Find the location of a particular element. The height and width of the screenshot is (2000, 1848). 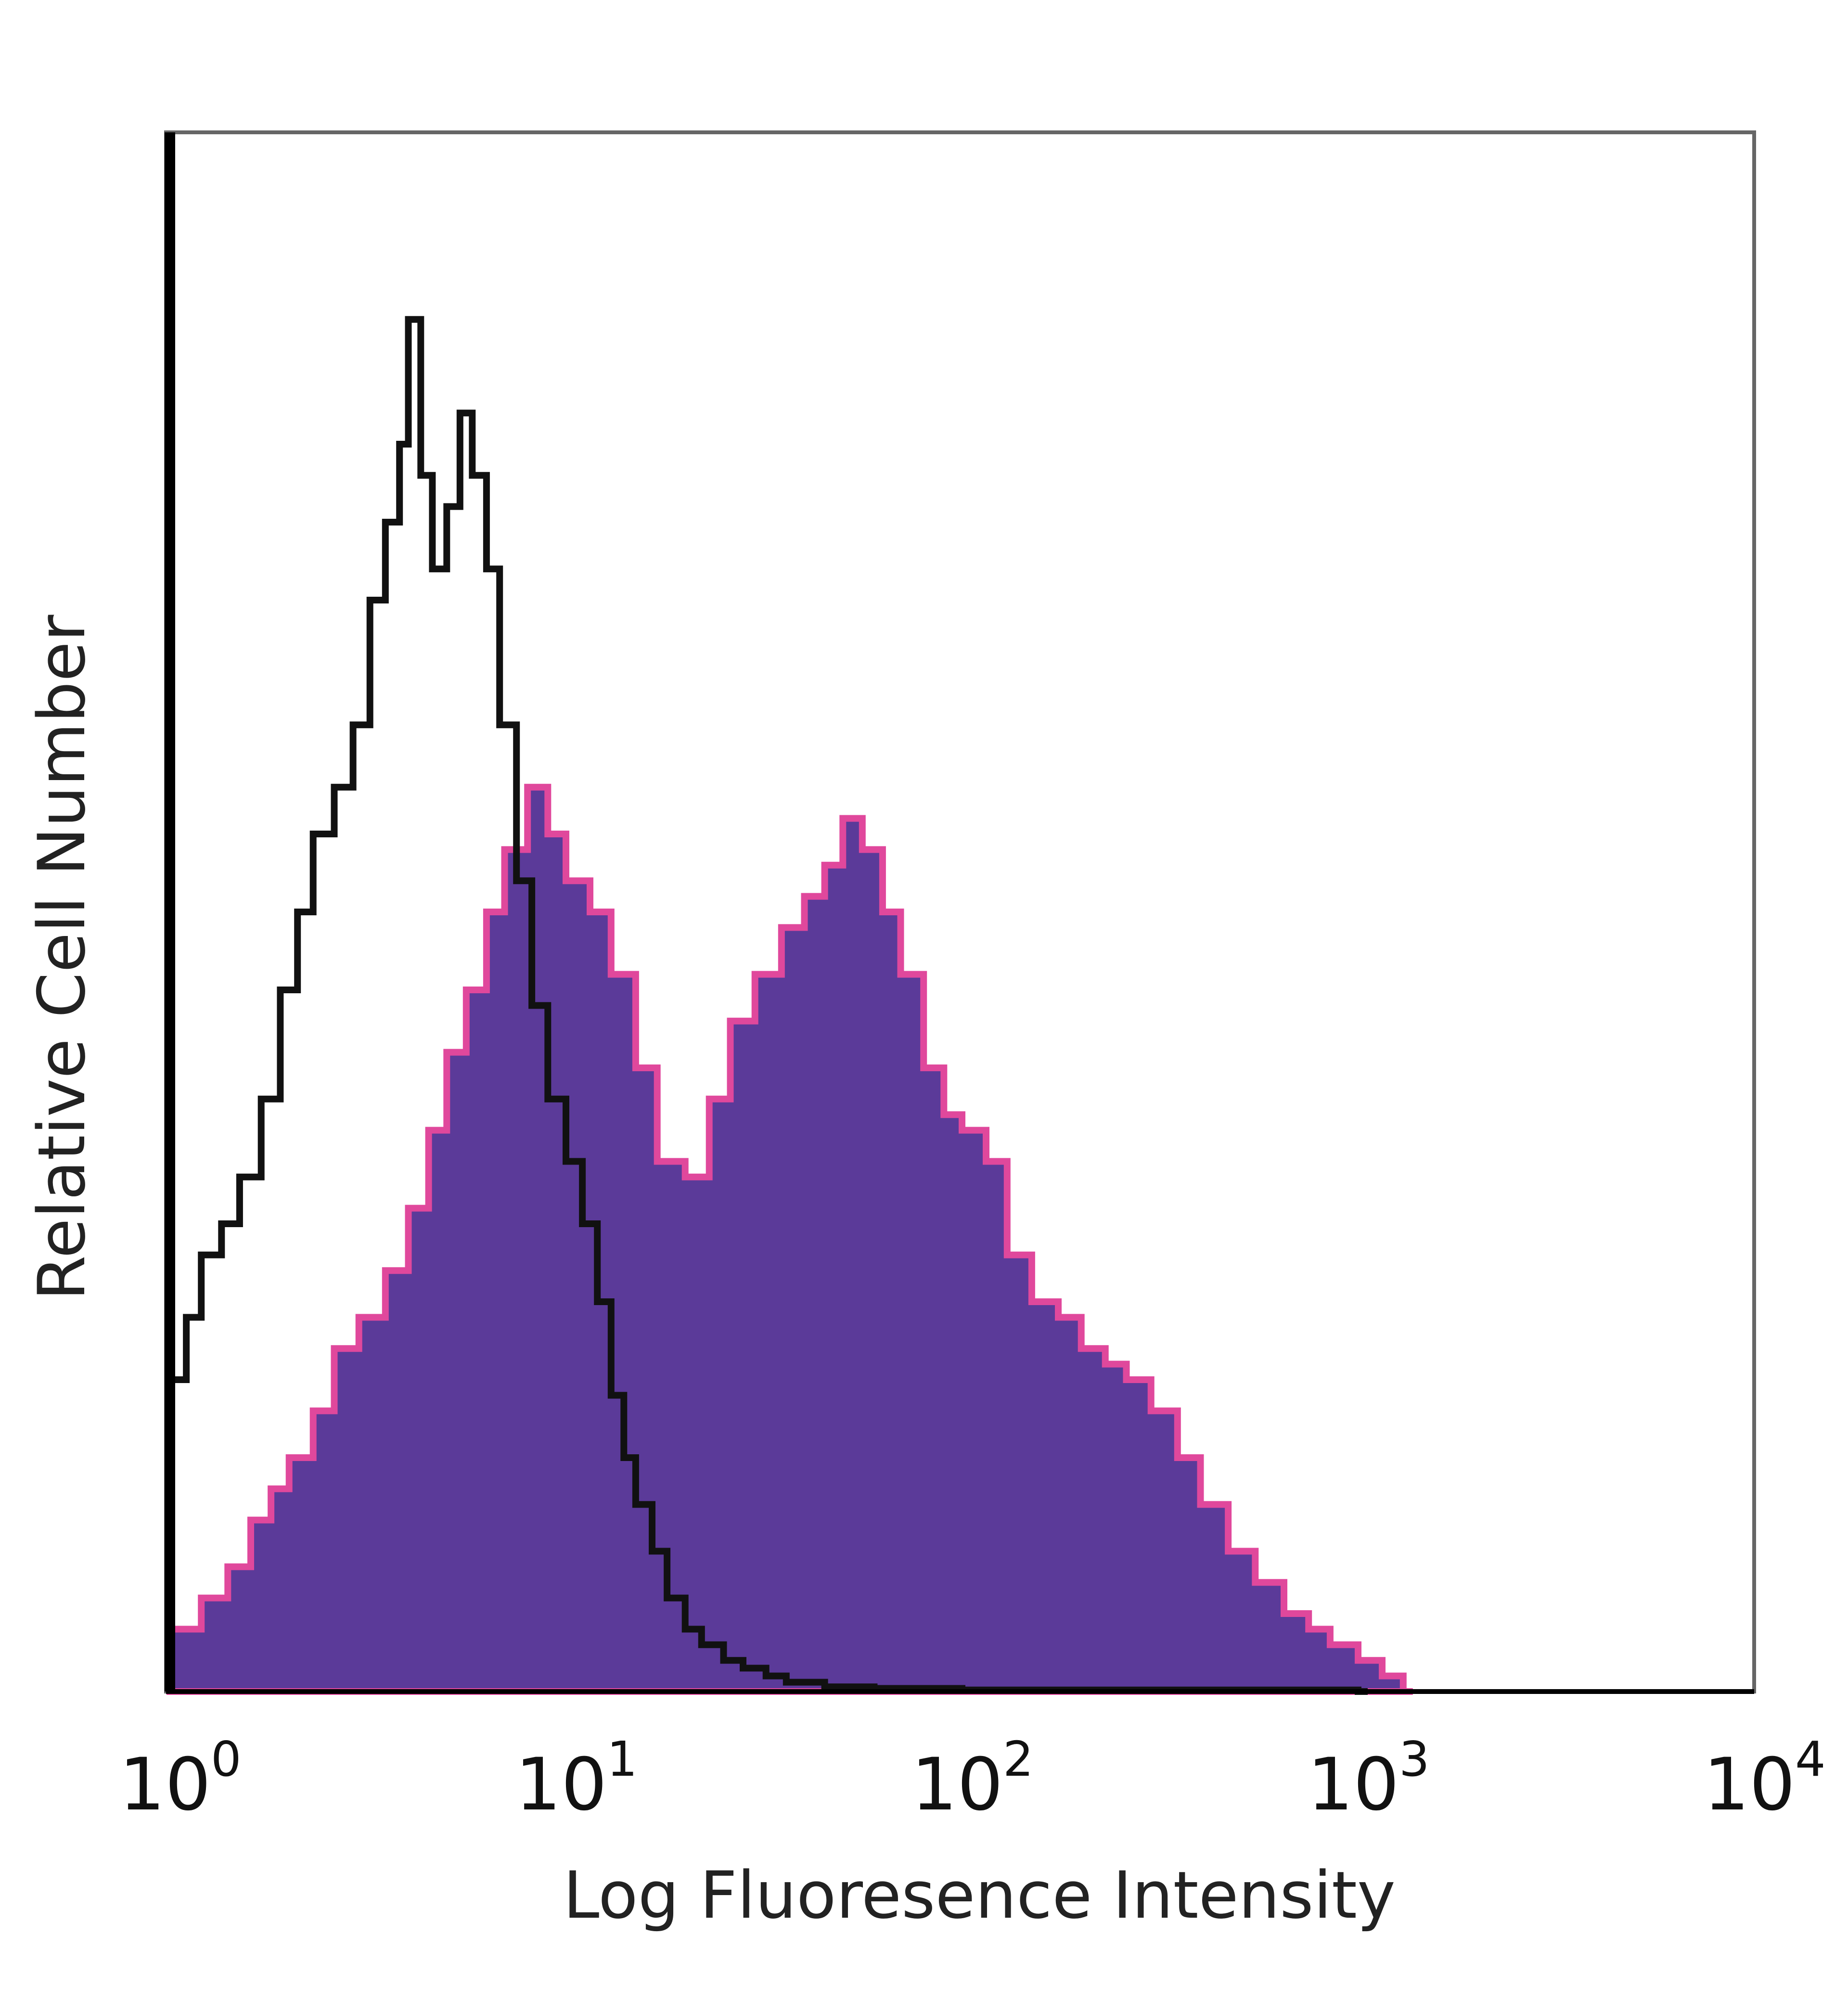

x-tick-label: 10 1 is located at coordinates (576, 1779).